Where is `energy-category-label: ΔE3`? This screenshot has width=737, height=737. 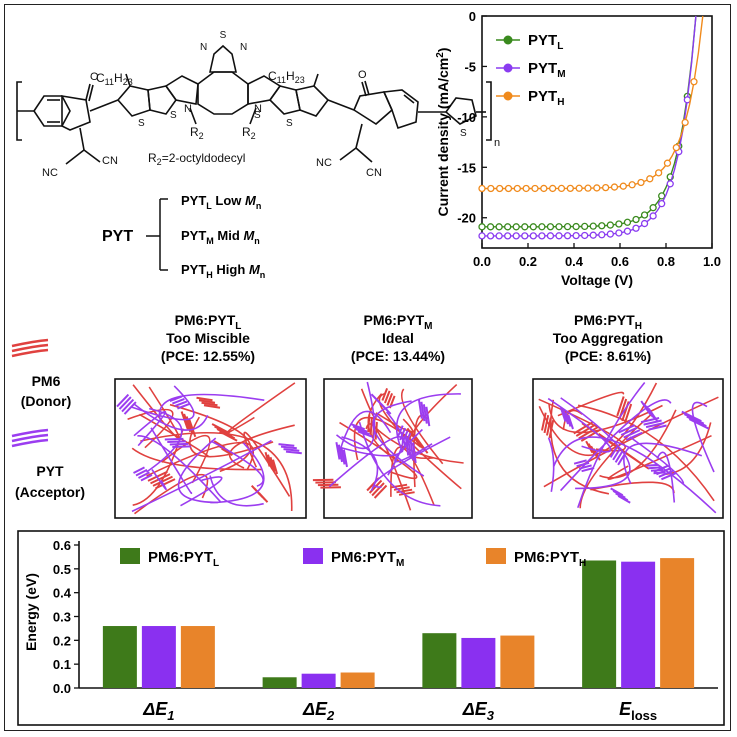 energy-category-label: ΔE3 is located at coordinates (478, 711).